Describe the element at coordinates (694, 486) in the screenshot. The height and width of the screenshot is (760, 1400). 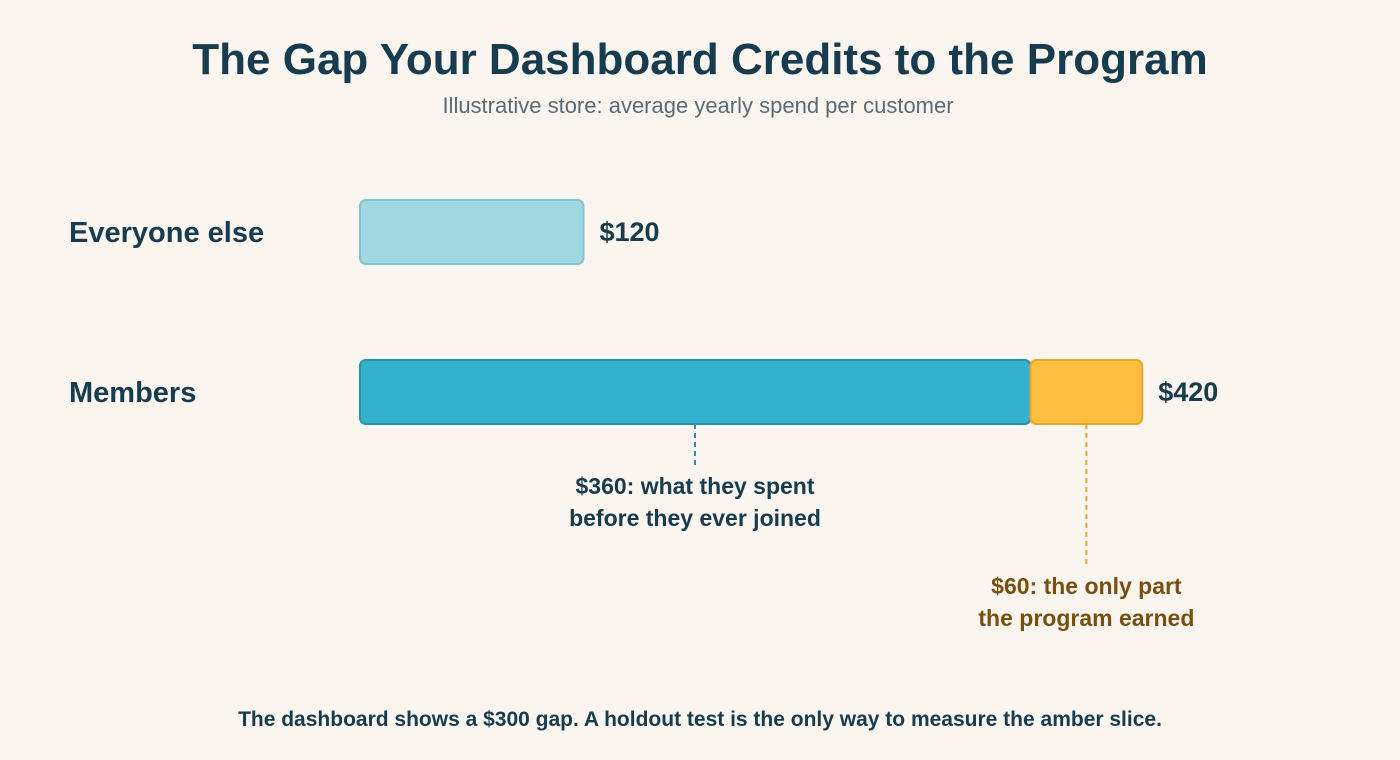
I see `annotation-base-line-1: $360: what they spent` at that location.